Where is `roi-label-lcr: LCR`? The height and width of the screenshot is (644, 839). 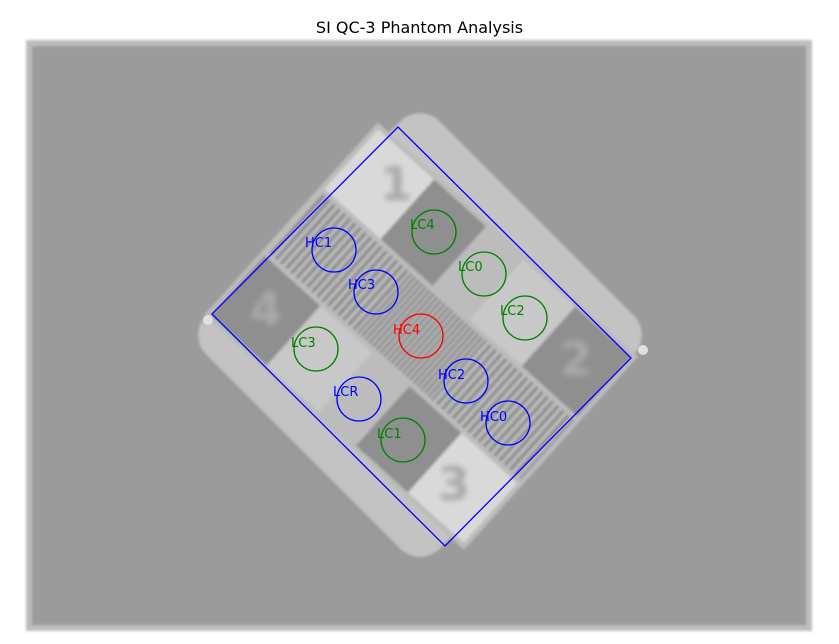 roi-label-lcr: LCR is located at coordinates (345, 392).